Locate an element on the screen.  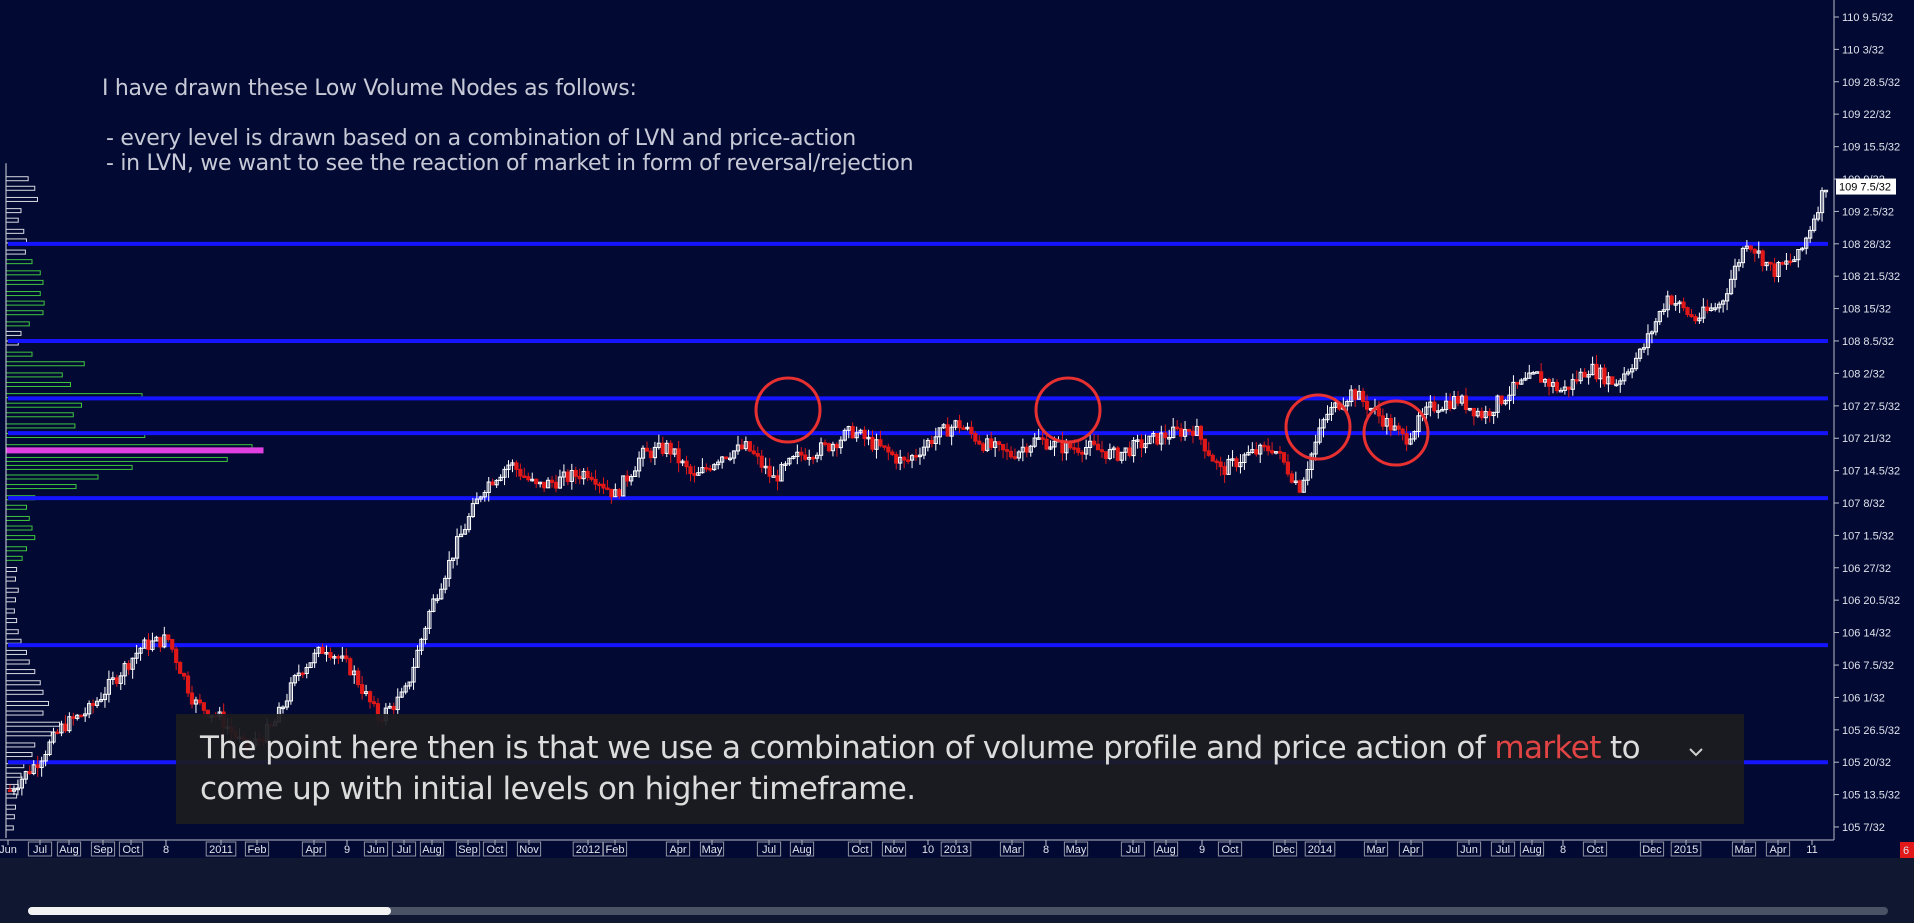
corner-badge-label: 6 is located at coordinates (1906, 851).